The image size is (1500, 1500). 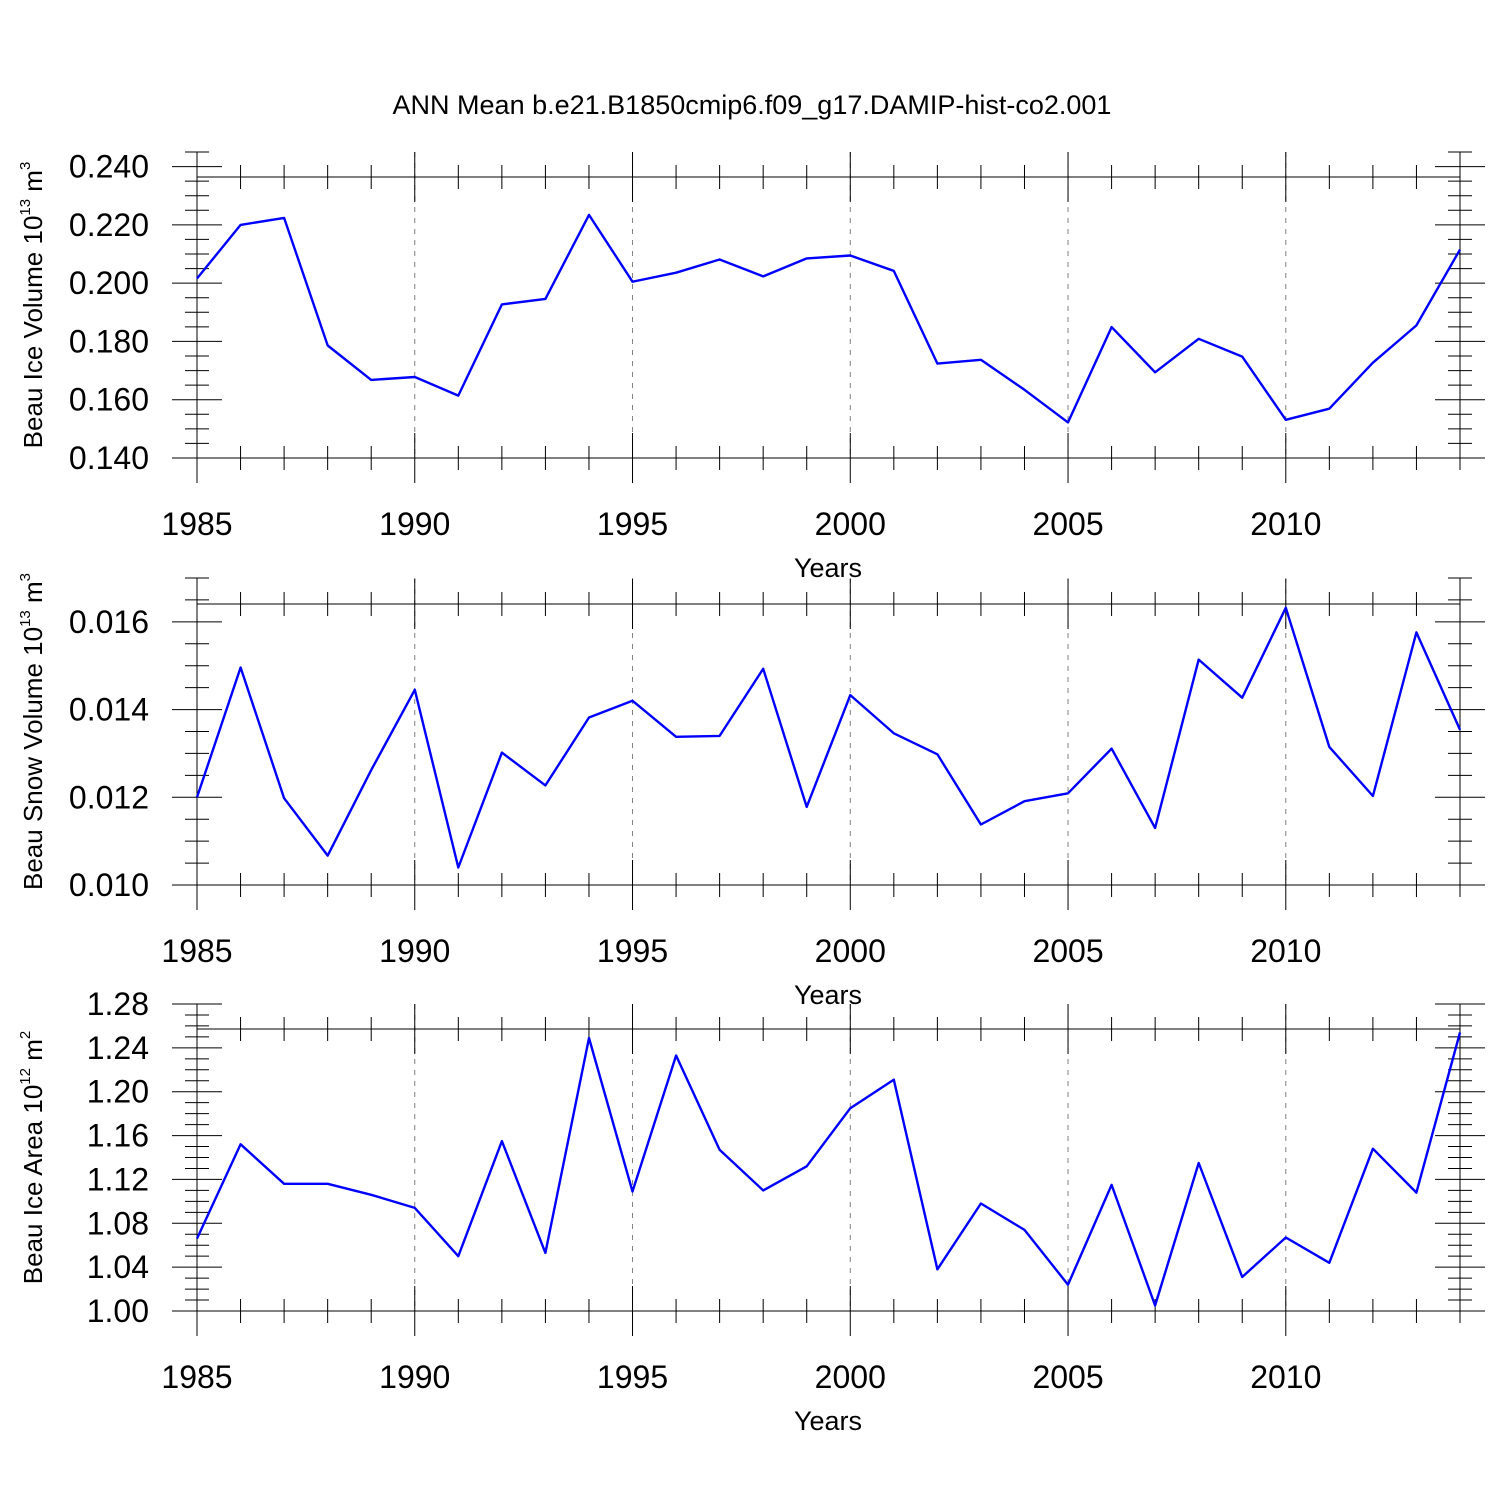 I want to click on snow-volume-y-axis-title-part: Beau Snow Volume 10, so click(x=33, y=758).